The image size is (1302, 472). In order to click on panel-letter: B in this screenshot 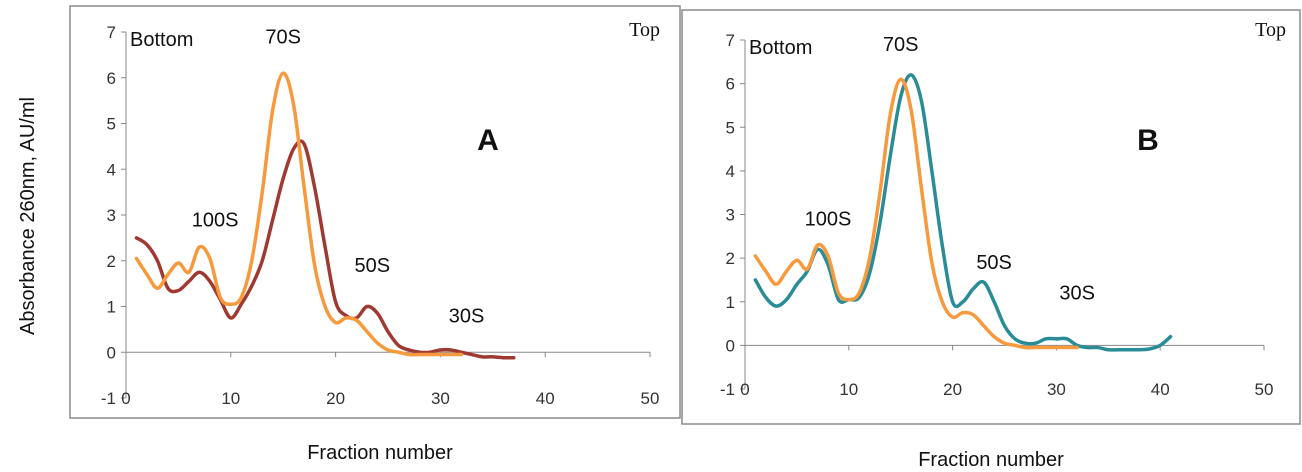, I will do `click(1148, 140)`.